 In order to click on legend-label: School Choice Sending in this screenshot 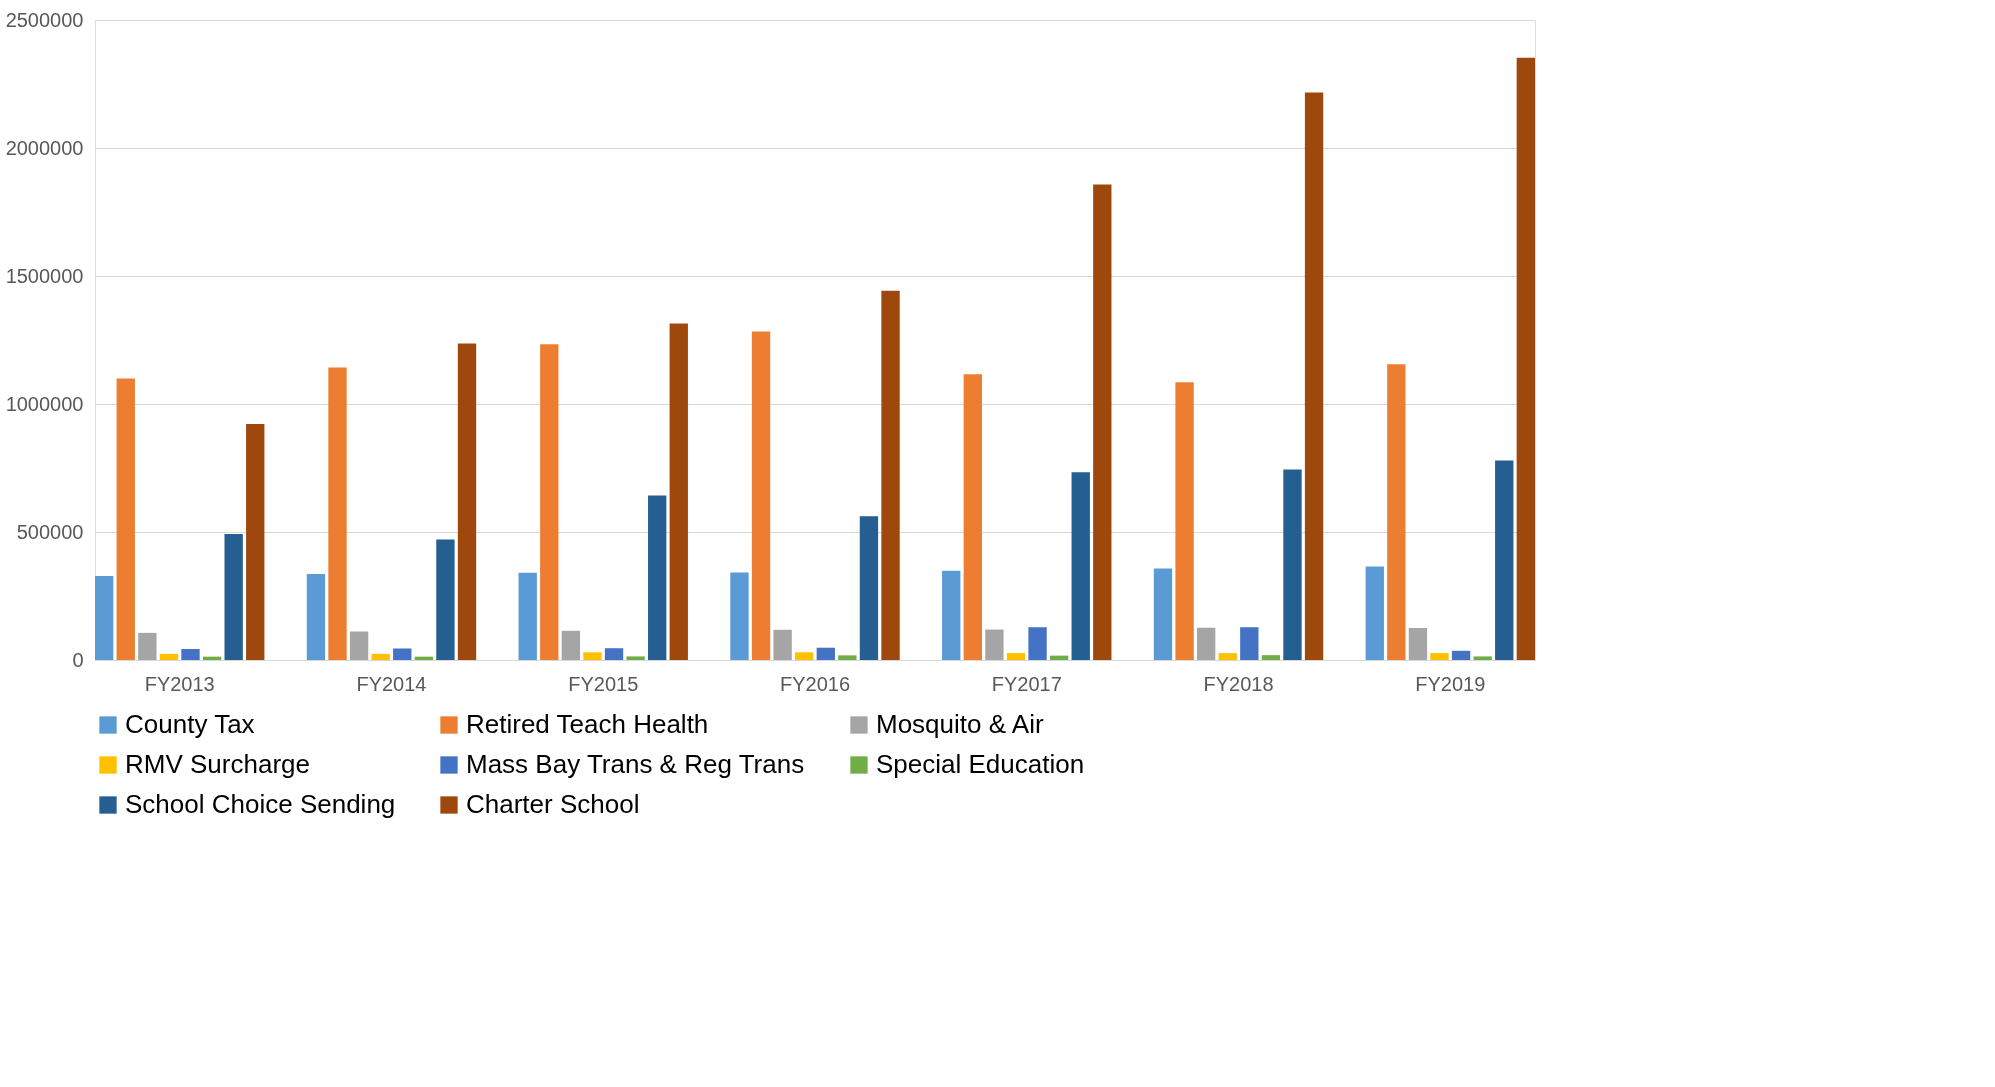, I will do `click(260, 804)`.